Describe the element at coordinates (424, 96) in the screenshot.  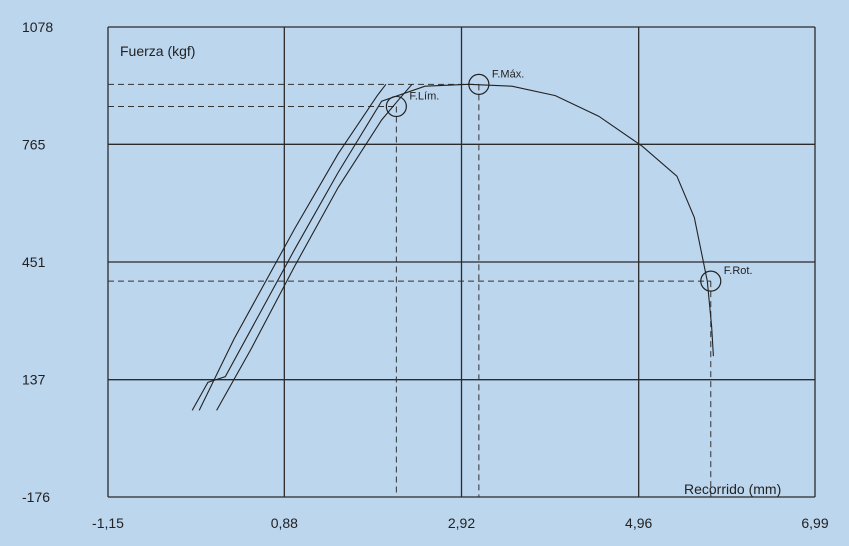
I see `annotation-label: F.Lím.` at that location.